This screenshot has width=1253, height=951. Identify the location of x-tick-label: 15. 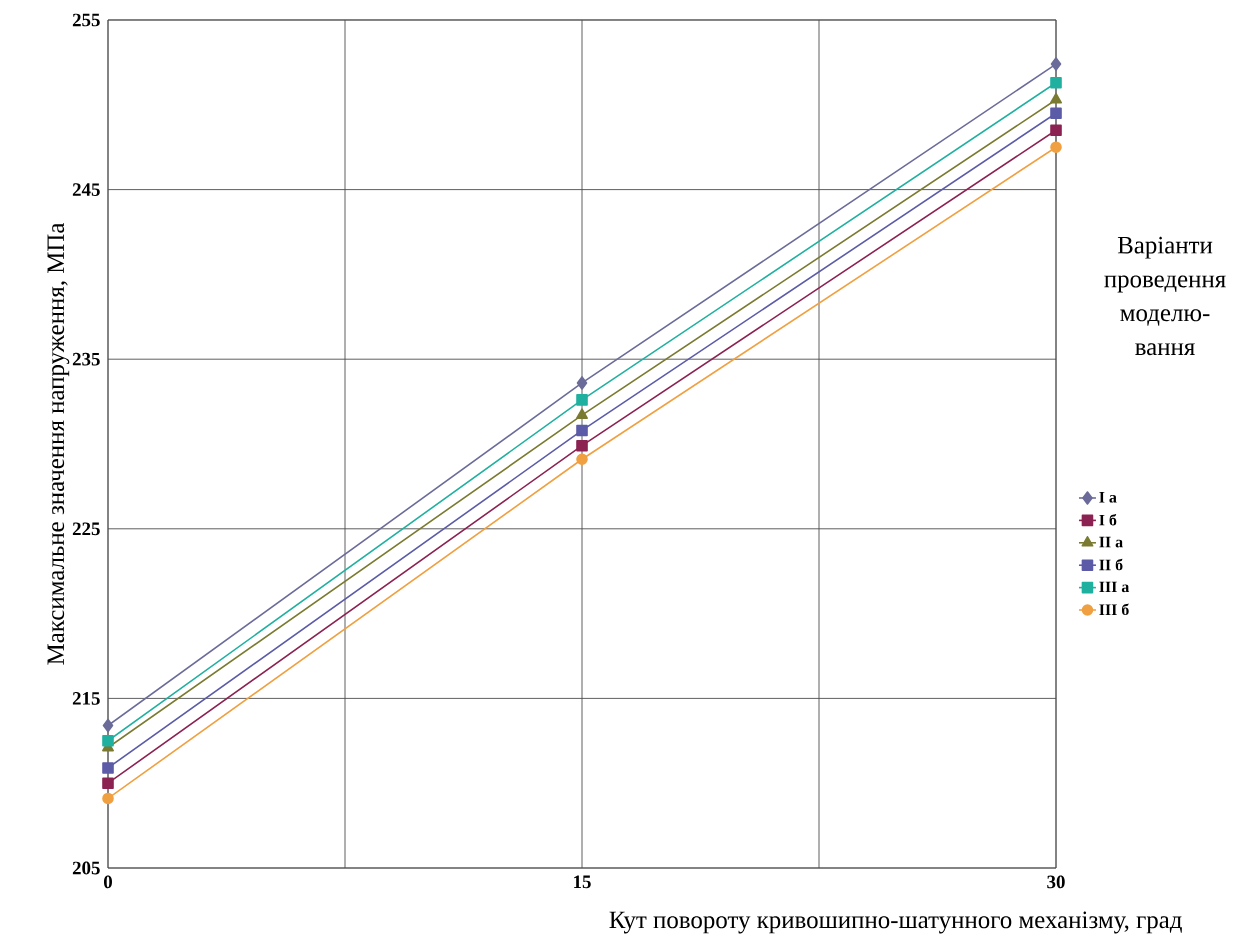
(582, 882).